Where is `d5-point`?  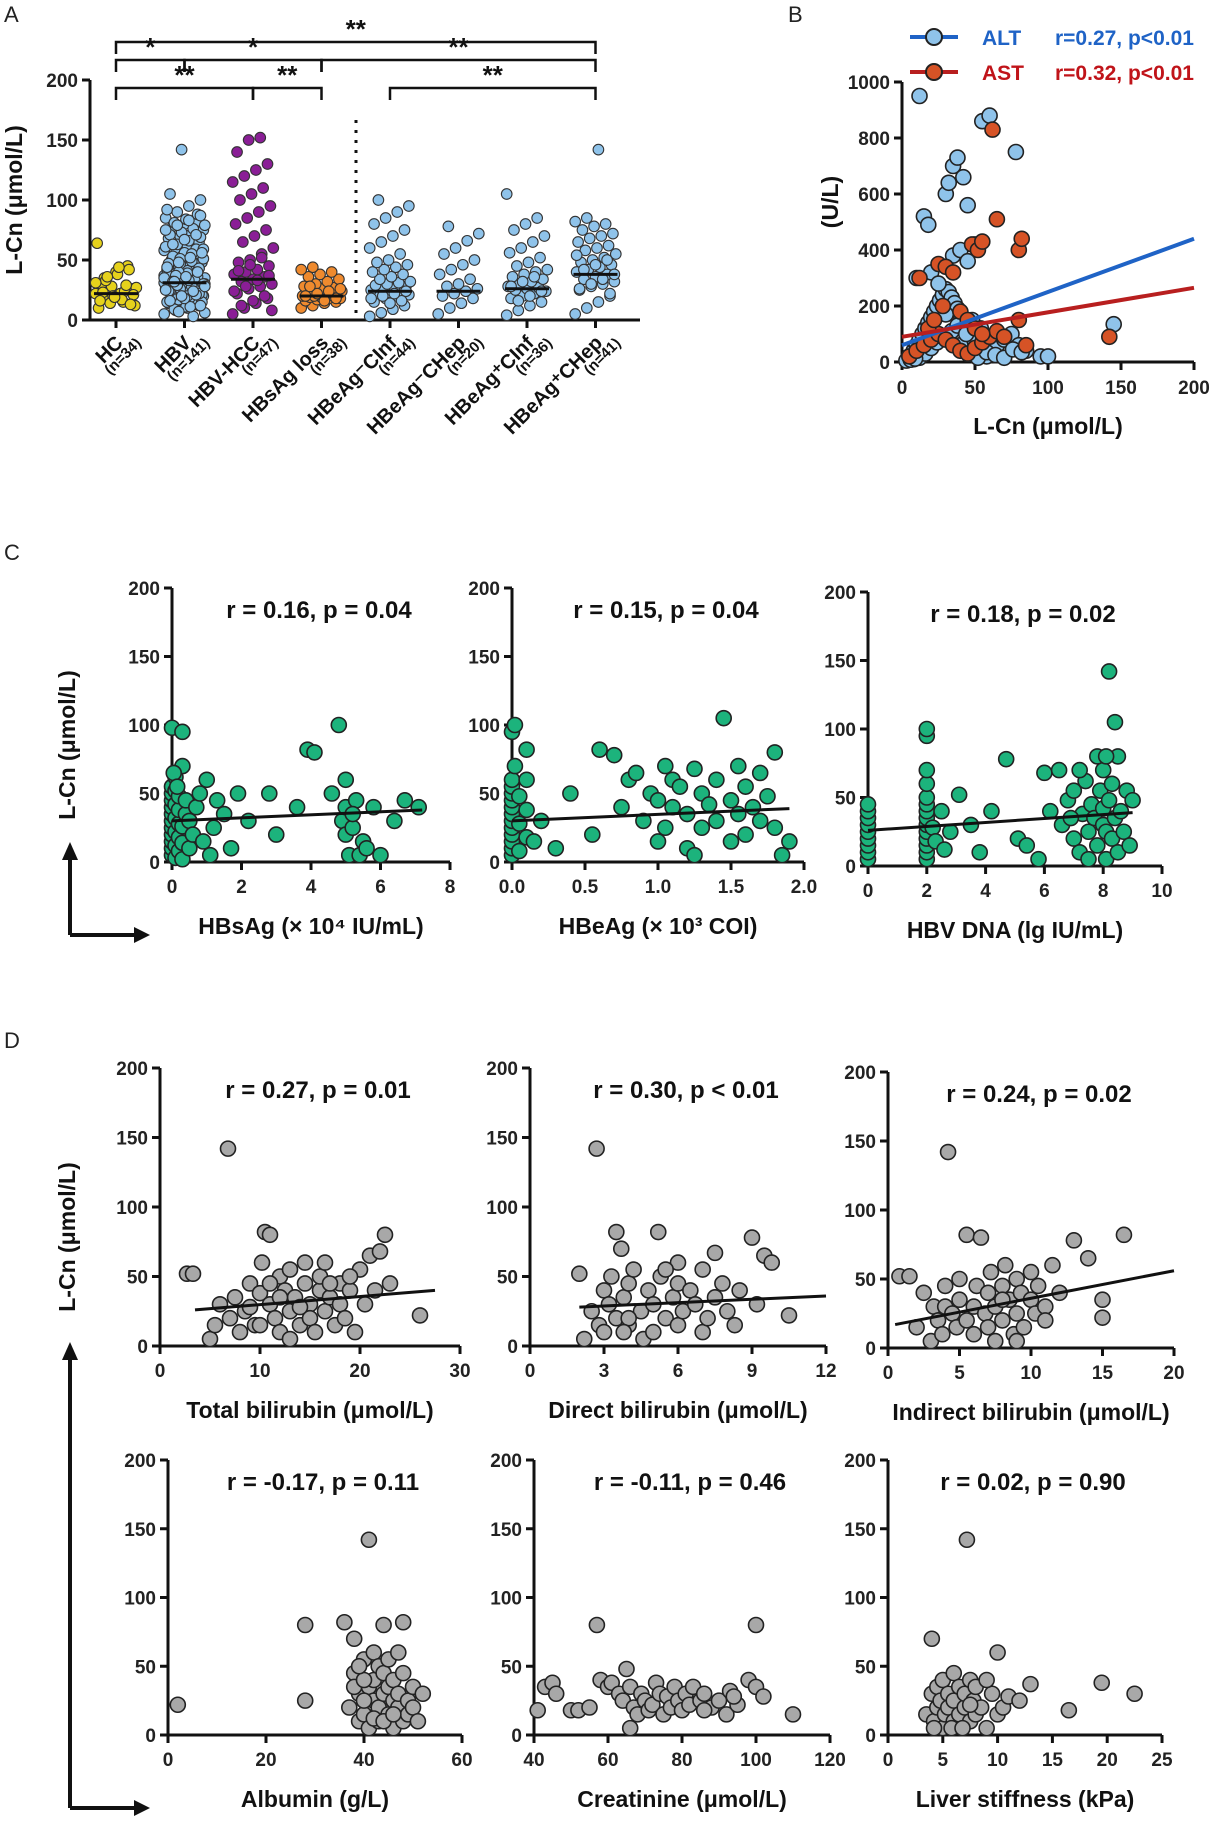 d5-point is located at coordinates (704, 1694).